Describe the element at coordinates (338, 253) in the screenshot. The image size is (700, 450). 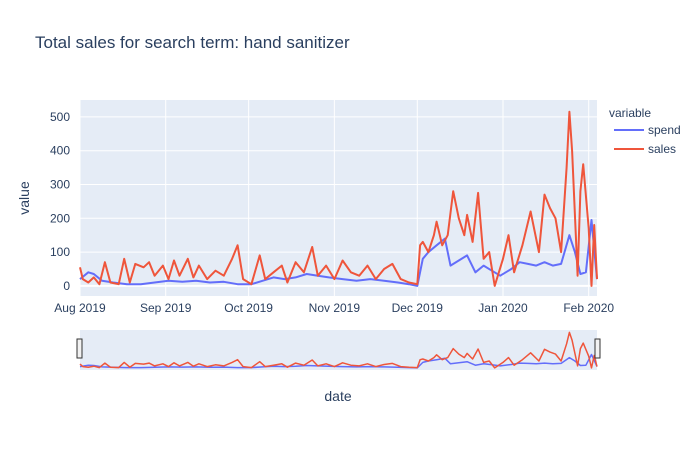
I see `series-line-spend` at that location.